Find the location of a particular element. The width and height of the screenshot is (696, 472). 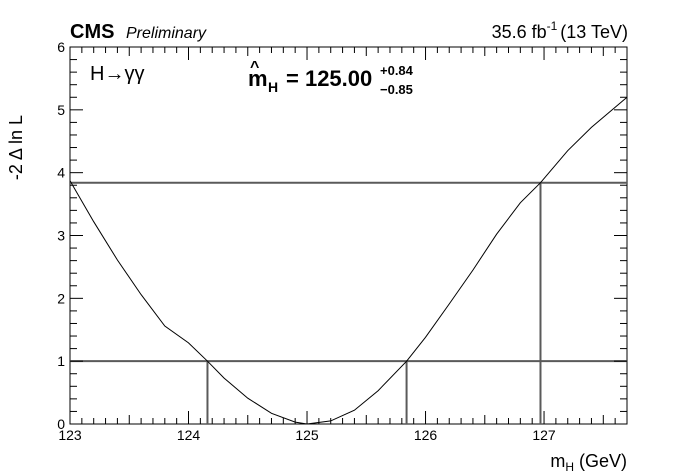

fit-error-down: −0.85 is located at coordinates (396, 89).